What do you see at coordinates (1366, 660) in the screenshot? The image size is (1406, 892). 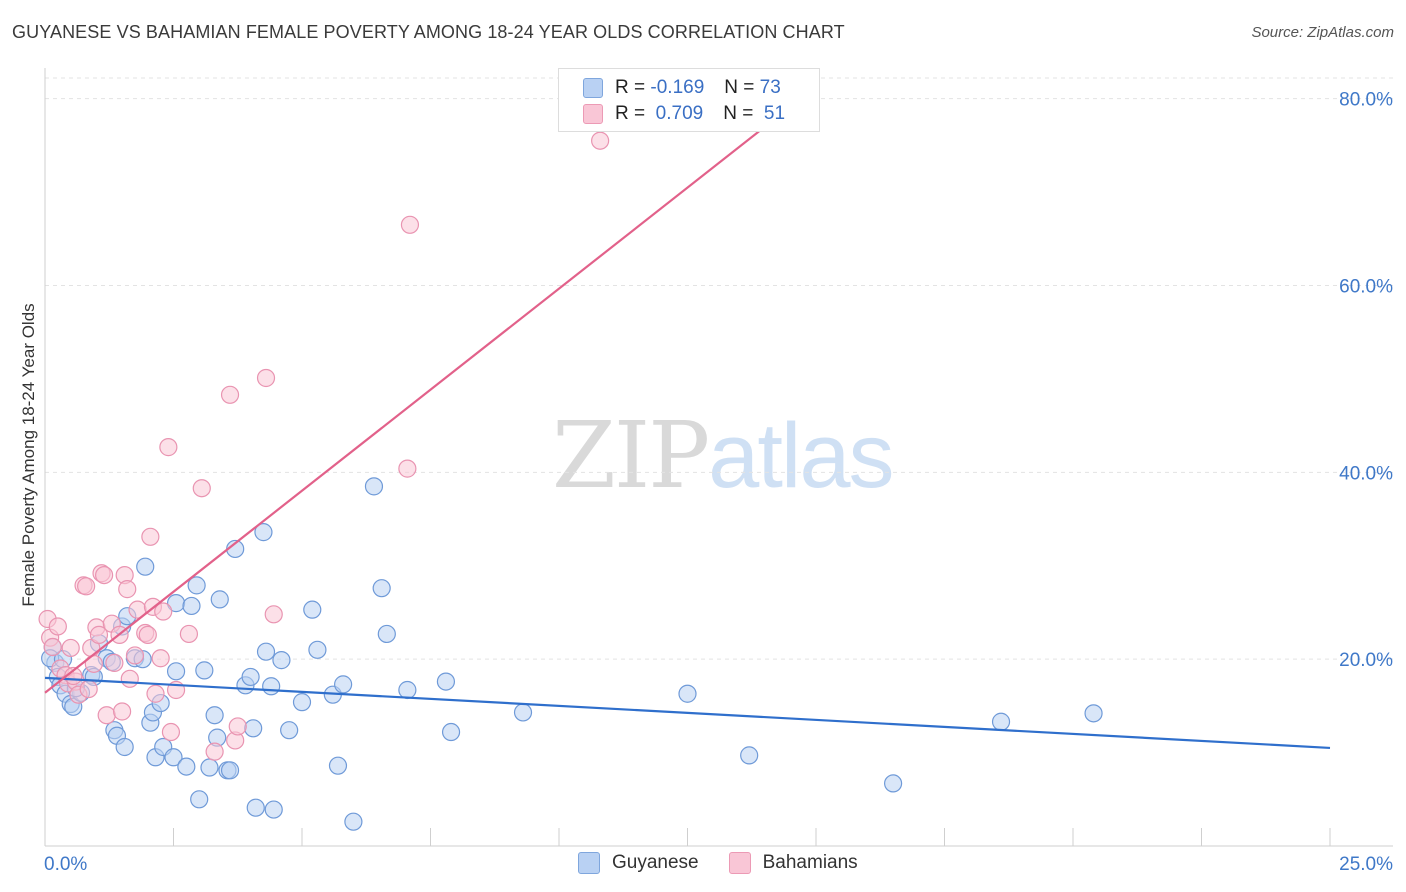 I see `y-tick-label: 20.0%` at bounding box center [1366, 660].